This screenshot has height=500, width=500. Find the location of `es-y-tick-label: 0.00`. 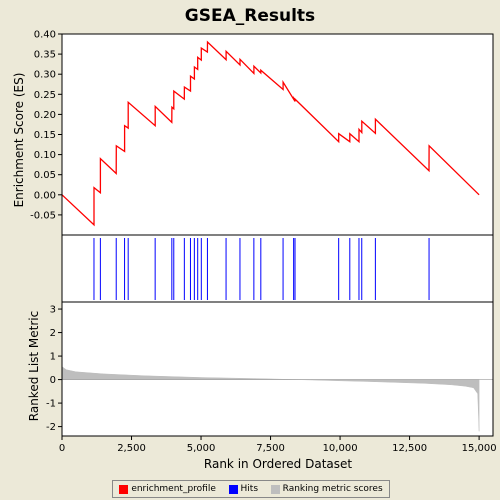

es-y-tick-label: 0.00 is located at coordinates (45, 195).